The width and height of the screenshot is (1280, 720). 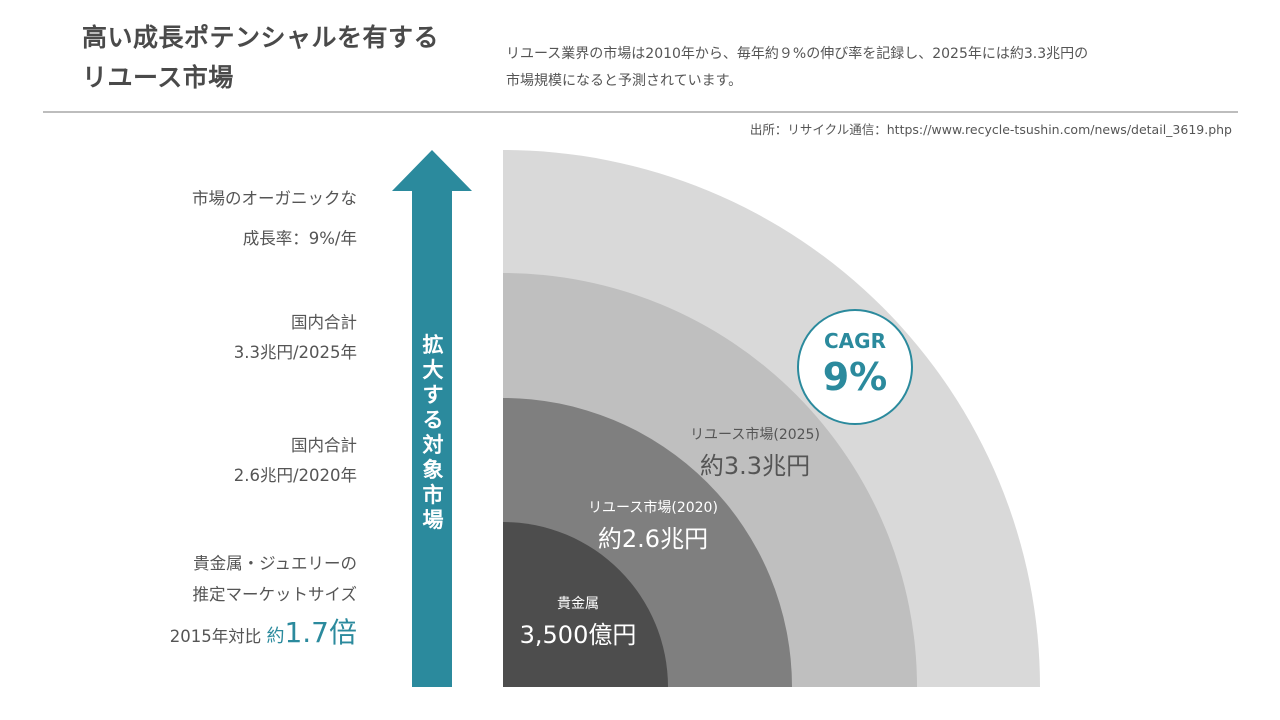 What do you see at coordinates (433, 445) in the screenshot?
I see `arrow-char: 対` at bounding box center [433, 445].